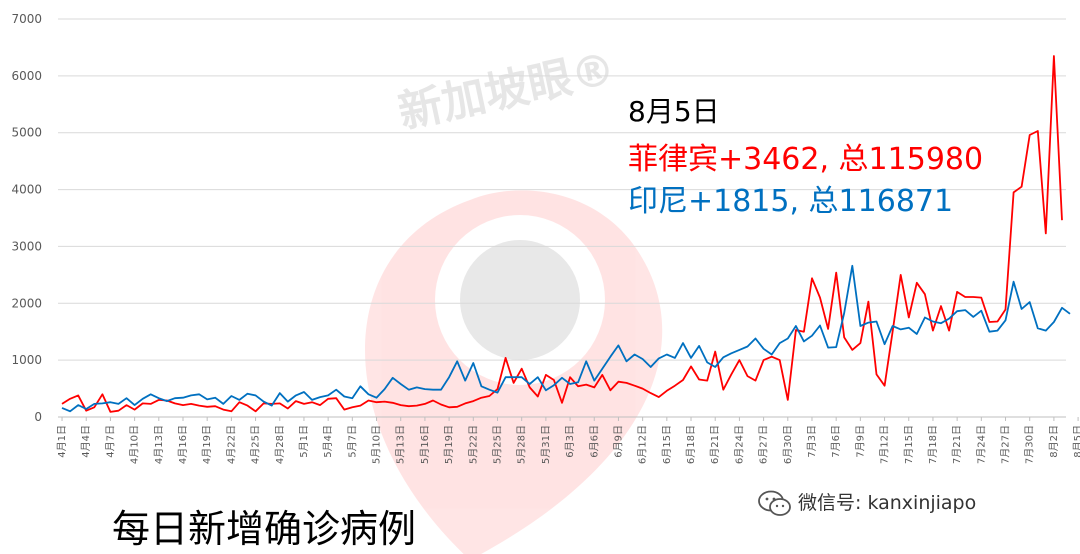 The image size is (1080, 554). Describe the element at coordinates (788, 444) in the screenshot. I see `x-tick-label: 6月30日` at that location.